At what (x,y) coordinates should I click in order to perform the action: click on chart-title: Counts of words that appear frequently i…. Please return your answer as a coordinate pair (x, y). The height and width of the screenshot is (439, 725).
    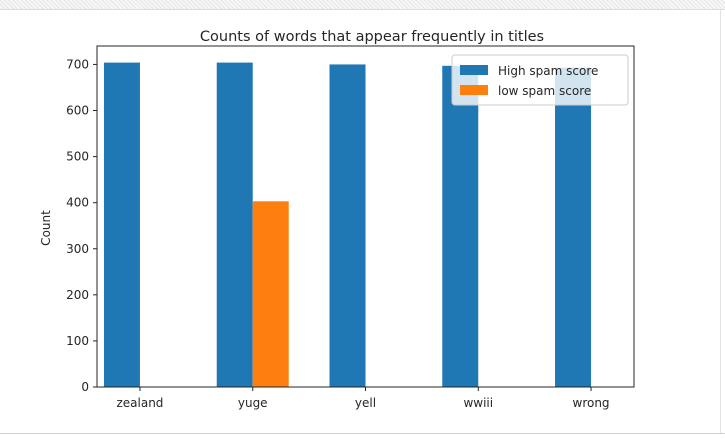
    Looking at the image, I should click on (372, 37).